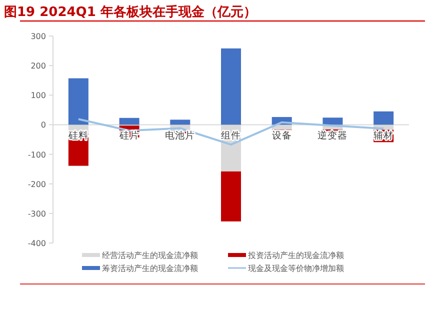  What do you see at coordinates (333, 136) in the screenshot?
I see `x-tick-label: 逆变器` at bounding box center [333, 136].